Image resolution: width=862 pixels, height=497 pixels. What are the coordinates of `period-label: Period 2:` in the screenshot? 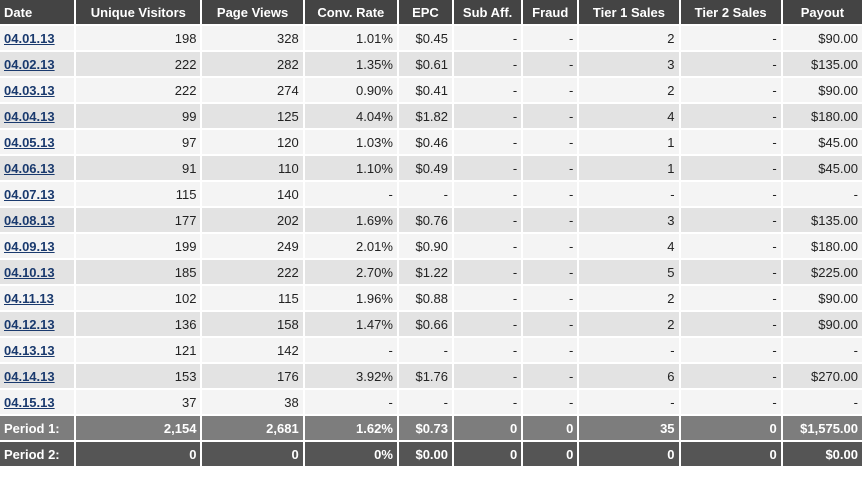 It's located at (37, 454).